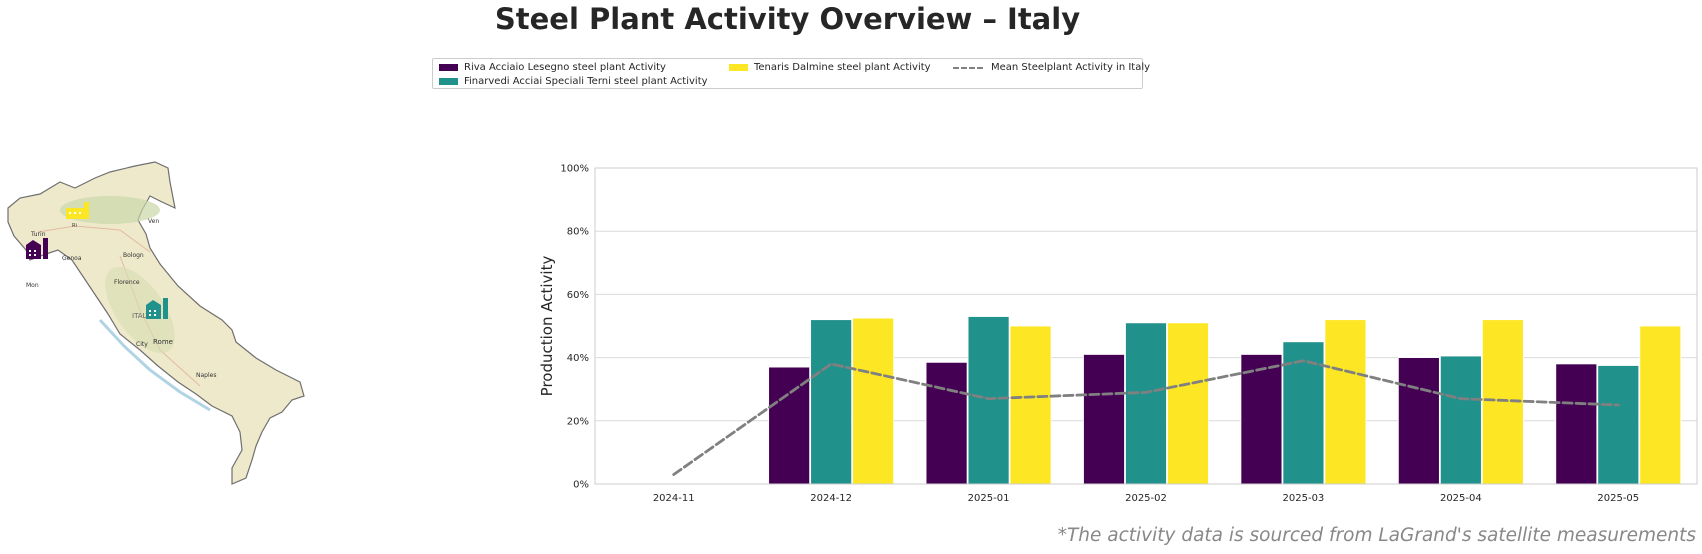 This screenshot has width=1702, height=554. I want to click on map-label-italy: ITALY, so click(141, 316).